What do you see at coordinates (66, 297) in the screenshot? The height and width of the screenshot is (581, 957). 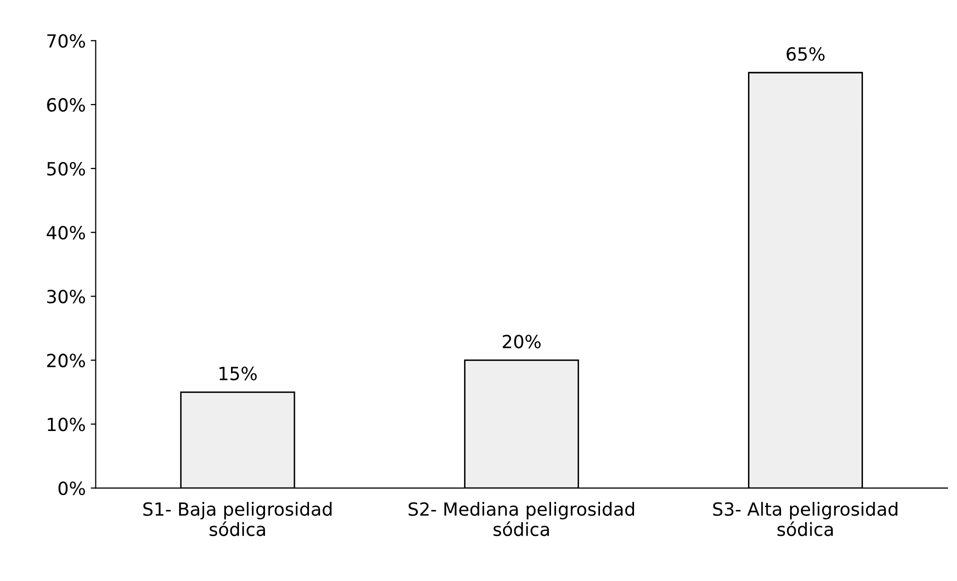 I see `y-tick-label: 30%` at bounding box center [66, 297].